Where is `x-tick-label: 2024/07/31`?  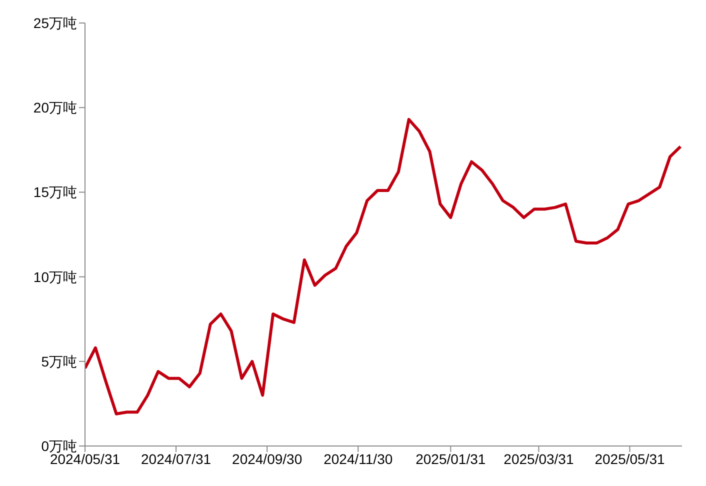 x-tick-label: 2024/07/31 is located at coordinates (176, 458).